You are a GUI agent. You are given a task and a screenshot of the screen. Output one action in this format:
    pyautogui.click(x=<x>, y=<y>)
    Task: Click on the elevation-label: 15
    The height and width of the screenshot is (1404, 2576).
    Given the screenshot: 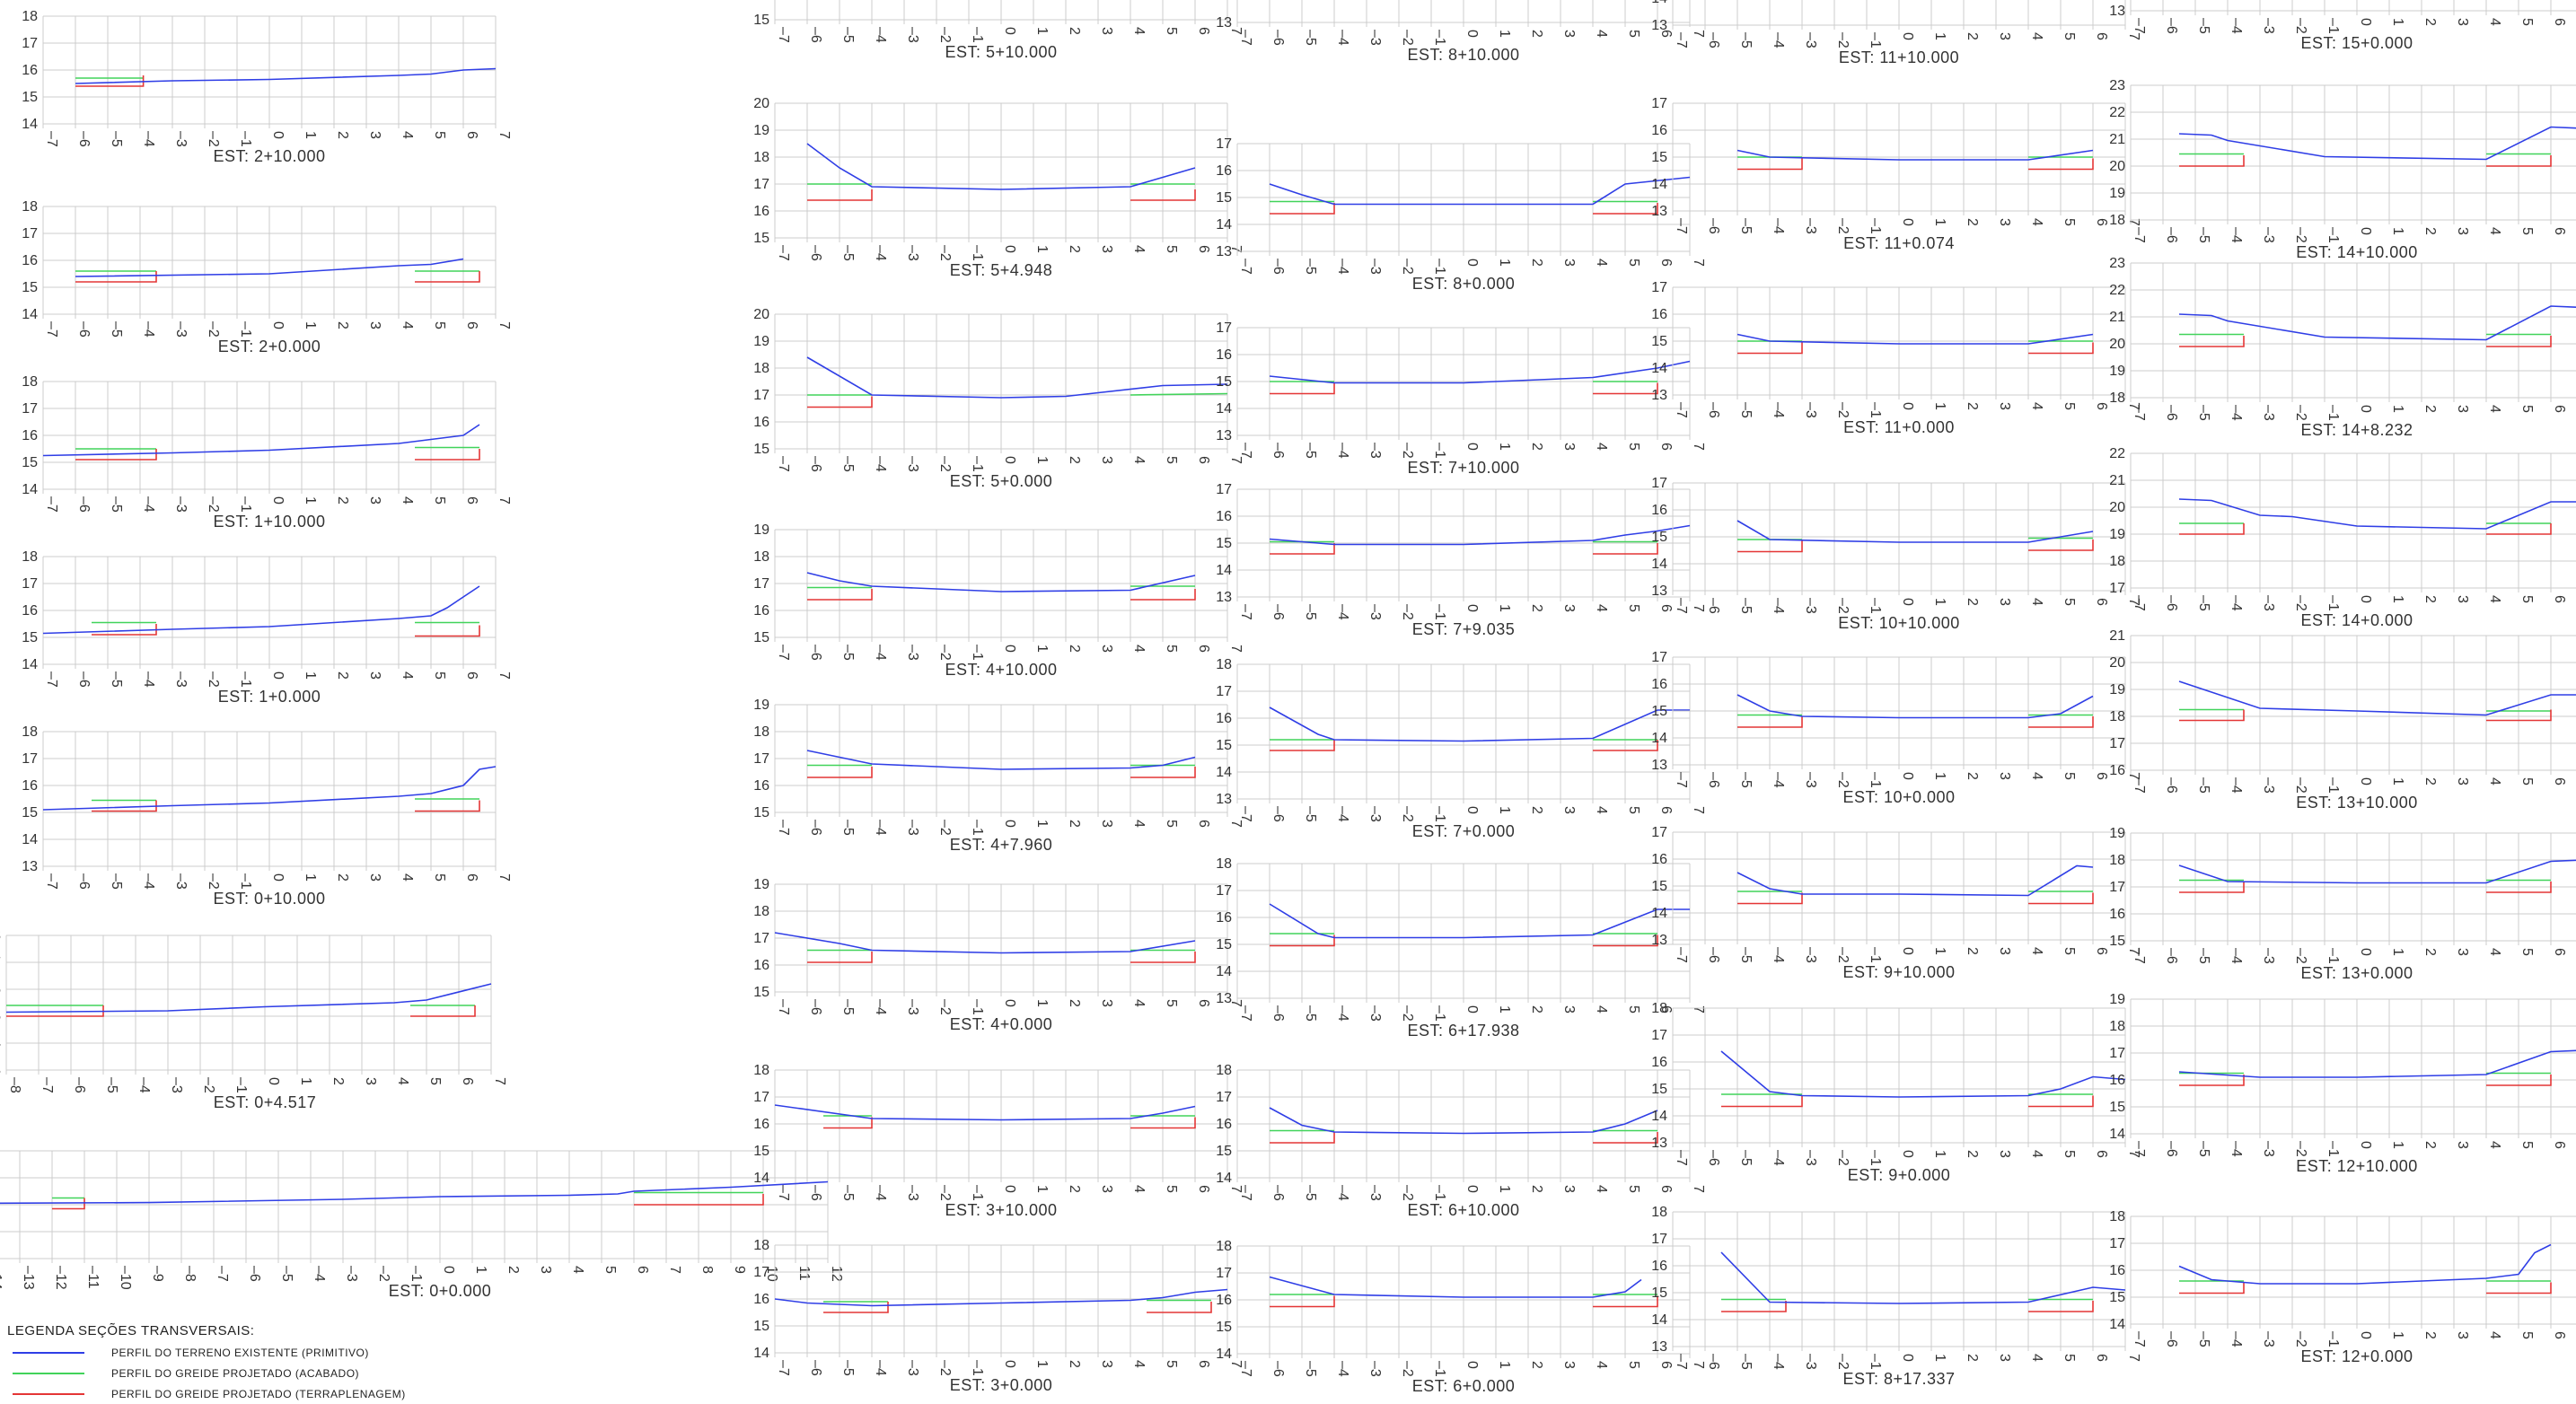 What is the action you would take?
    pyautogui.click(x=30, y=637)
    